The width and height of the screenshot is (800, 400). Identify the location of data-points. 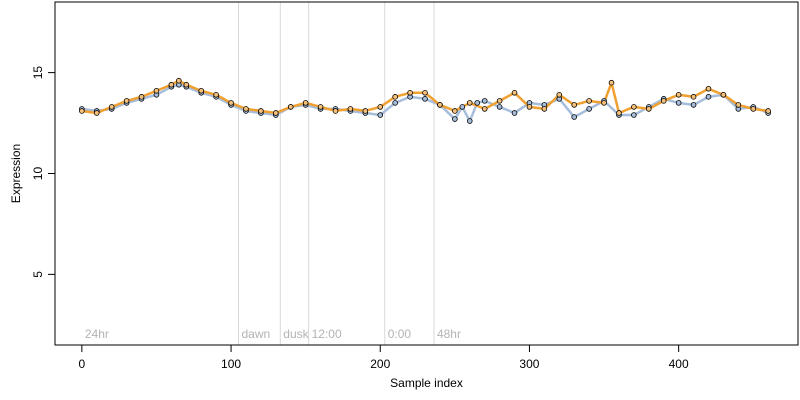
(425, 100).